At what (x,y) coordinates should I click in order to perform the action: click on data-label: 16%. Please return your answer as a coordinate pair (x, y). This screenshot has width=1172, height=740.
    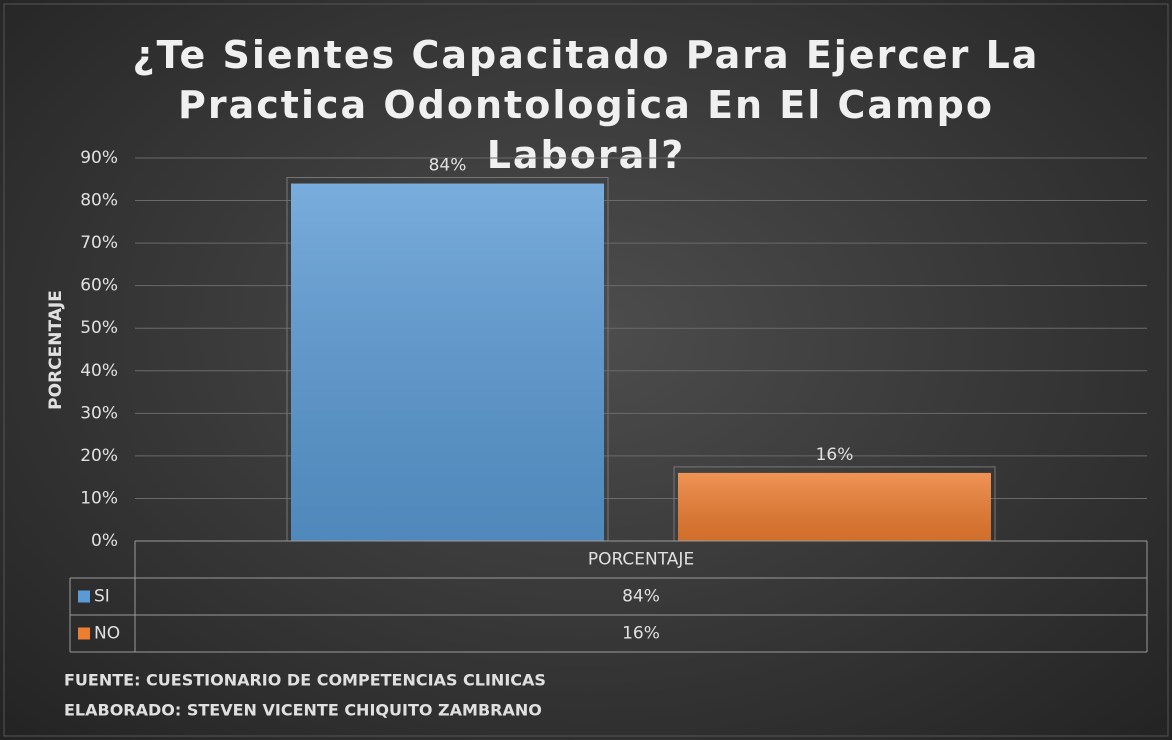
    Looking at the image, I should click on (835, 455).